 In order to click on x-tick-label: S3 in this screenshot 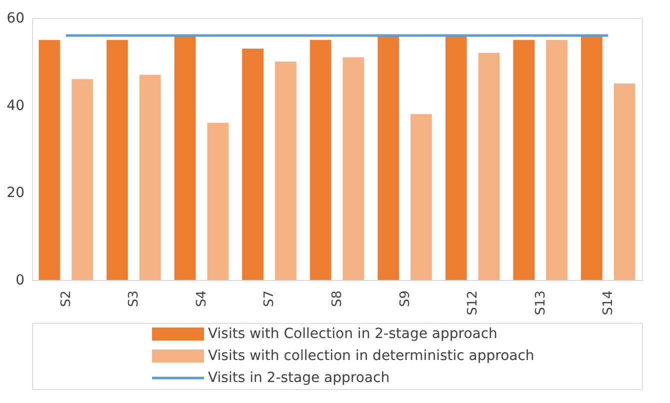, I will do `click(134, 299)`.